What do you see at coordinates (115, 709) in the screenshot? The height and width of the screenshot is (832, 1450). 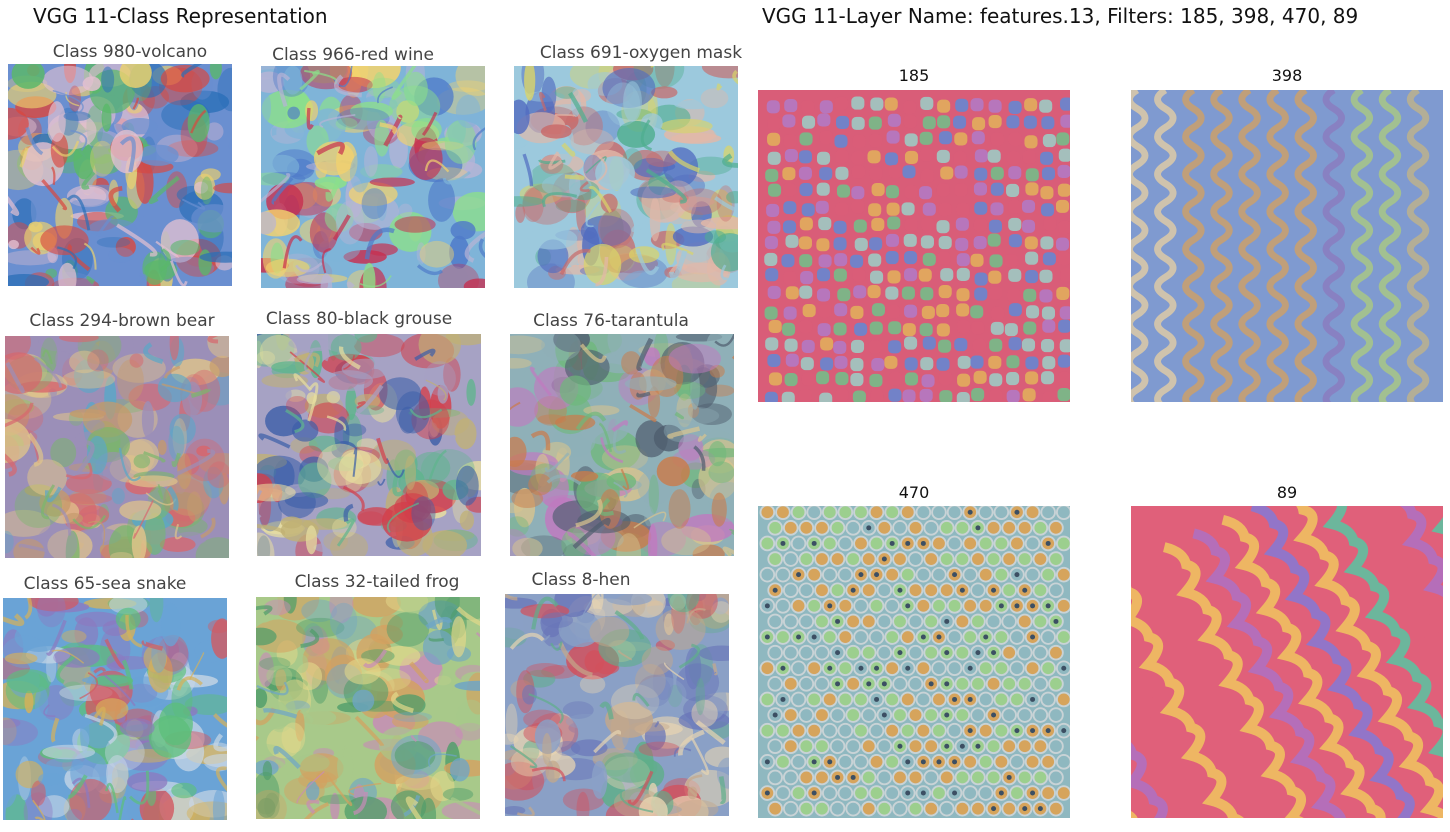 I see `class-image-sea-snake` at bounding box center [115, 709].